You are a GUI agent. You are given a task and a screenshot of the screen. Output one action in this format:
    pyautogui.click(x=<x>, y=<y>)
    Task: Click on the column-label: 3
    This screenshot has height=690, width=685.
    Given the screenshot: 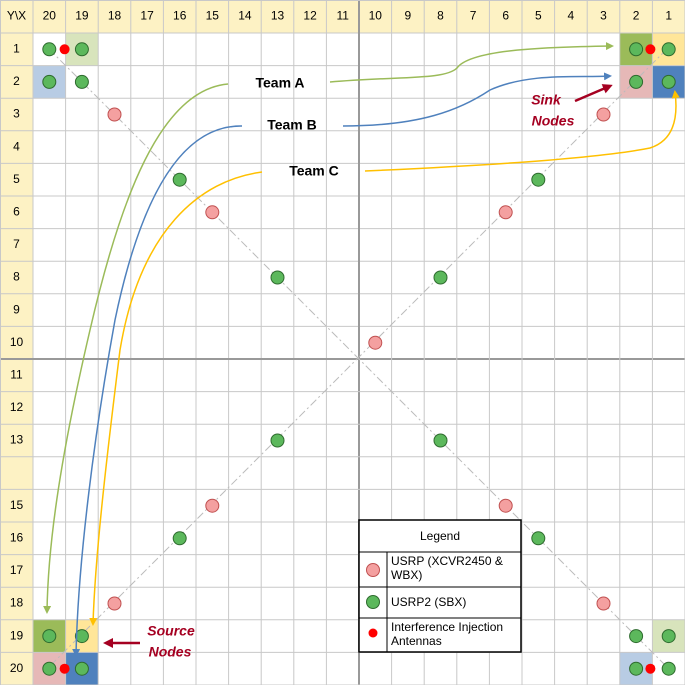 What is the action you would take?
    pyautogui.click(x=603, y=16)
    